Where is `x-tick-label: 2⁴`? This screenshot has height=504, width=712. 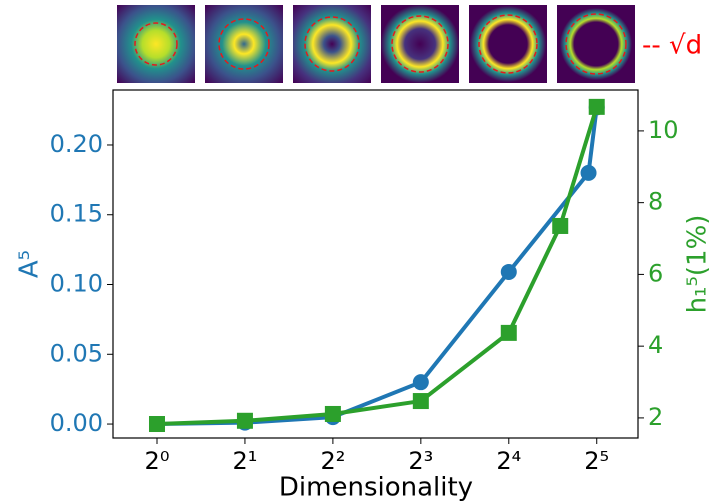 x-tick-label: 2⁴ is located at coordinates (508, 461).